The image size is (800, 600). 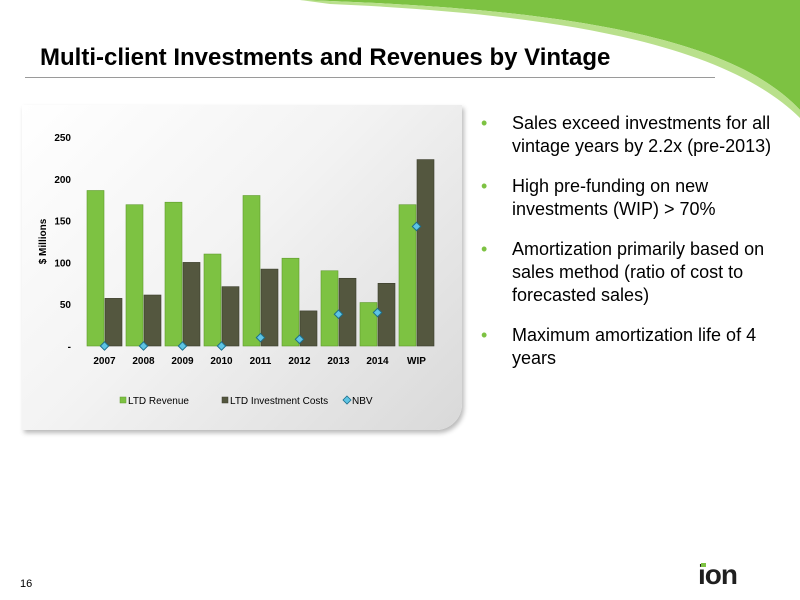 What do you see at coordinates (26, 584) in the screenshot?
I see `page-number: 16` at bounding box center [26, 584].